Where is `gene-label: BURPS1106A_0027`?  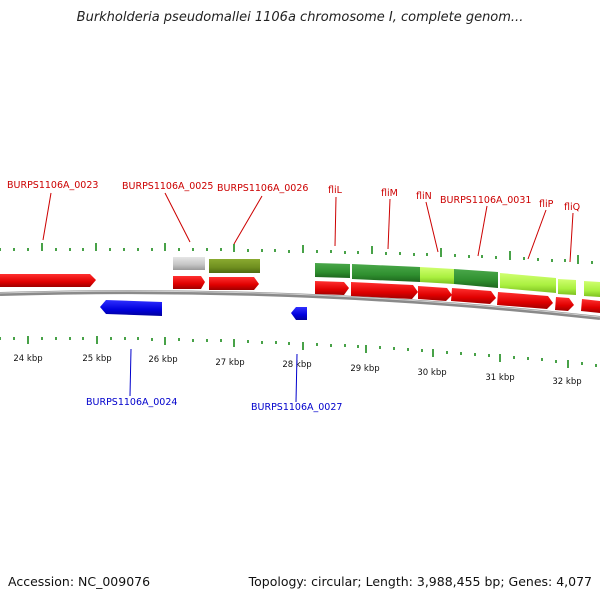
gene-label: BURPS1106A_0027 is located at coordinates (296, 407).